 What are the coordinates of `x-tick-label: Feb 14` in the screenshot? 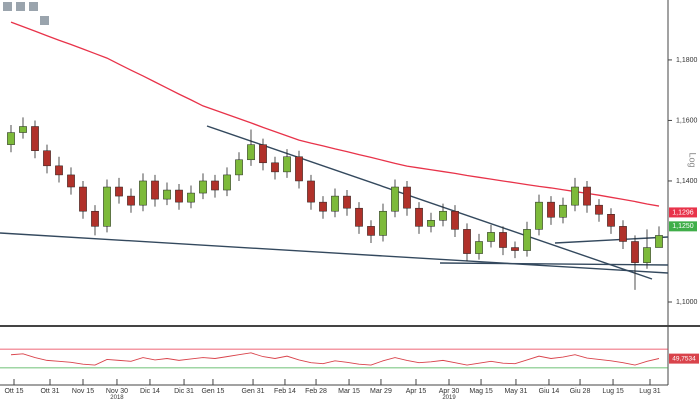 It's located at (285, 391).